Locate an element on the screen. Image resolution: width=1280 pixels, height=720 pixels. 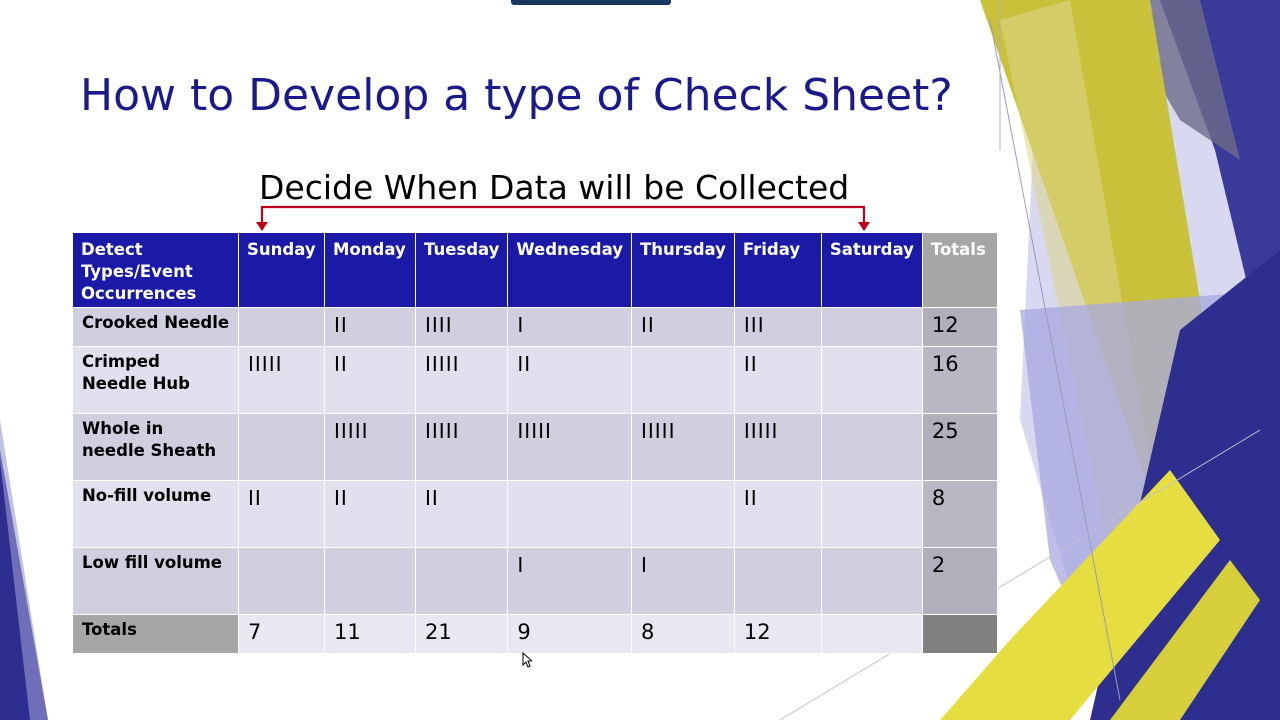
top-tab-decoration is located at coordinates (591, 2).